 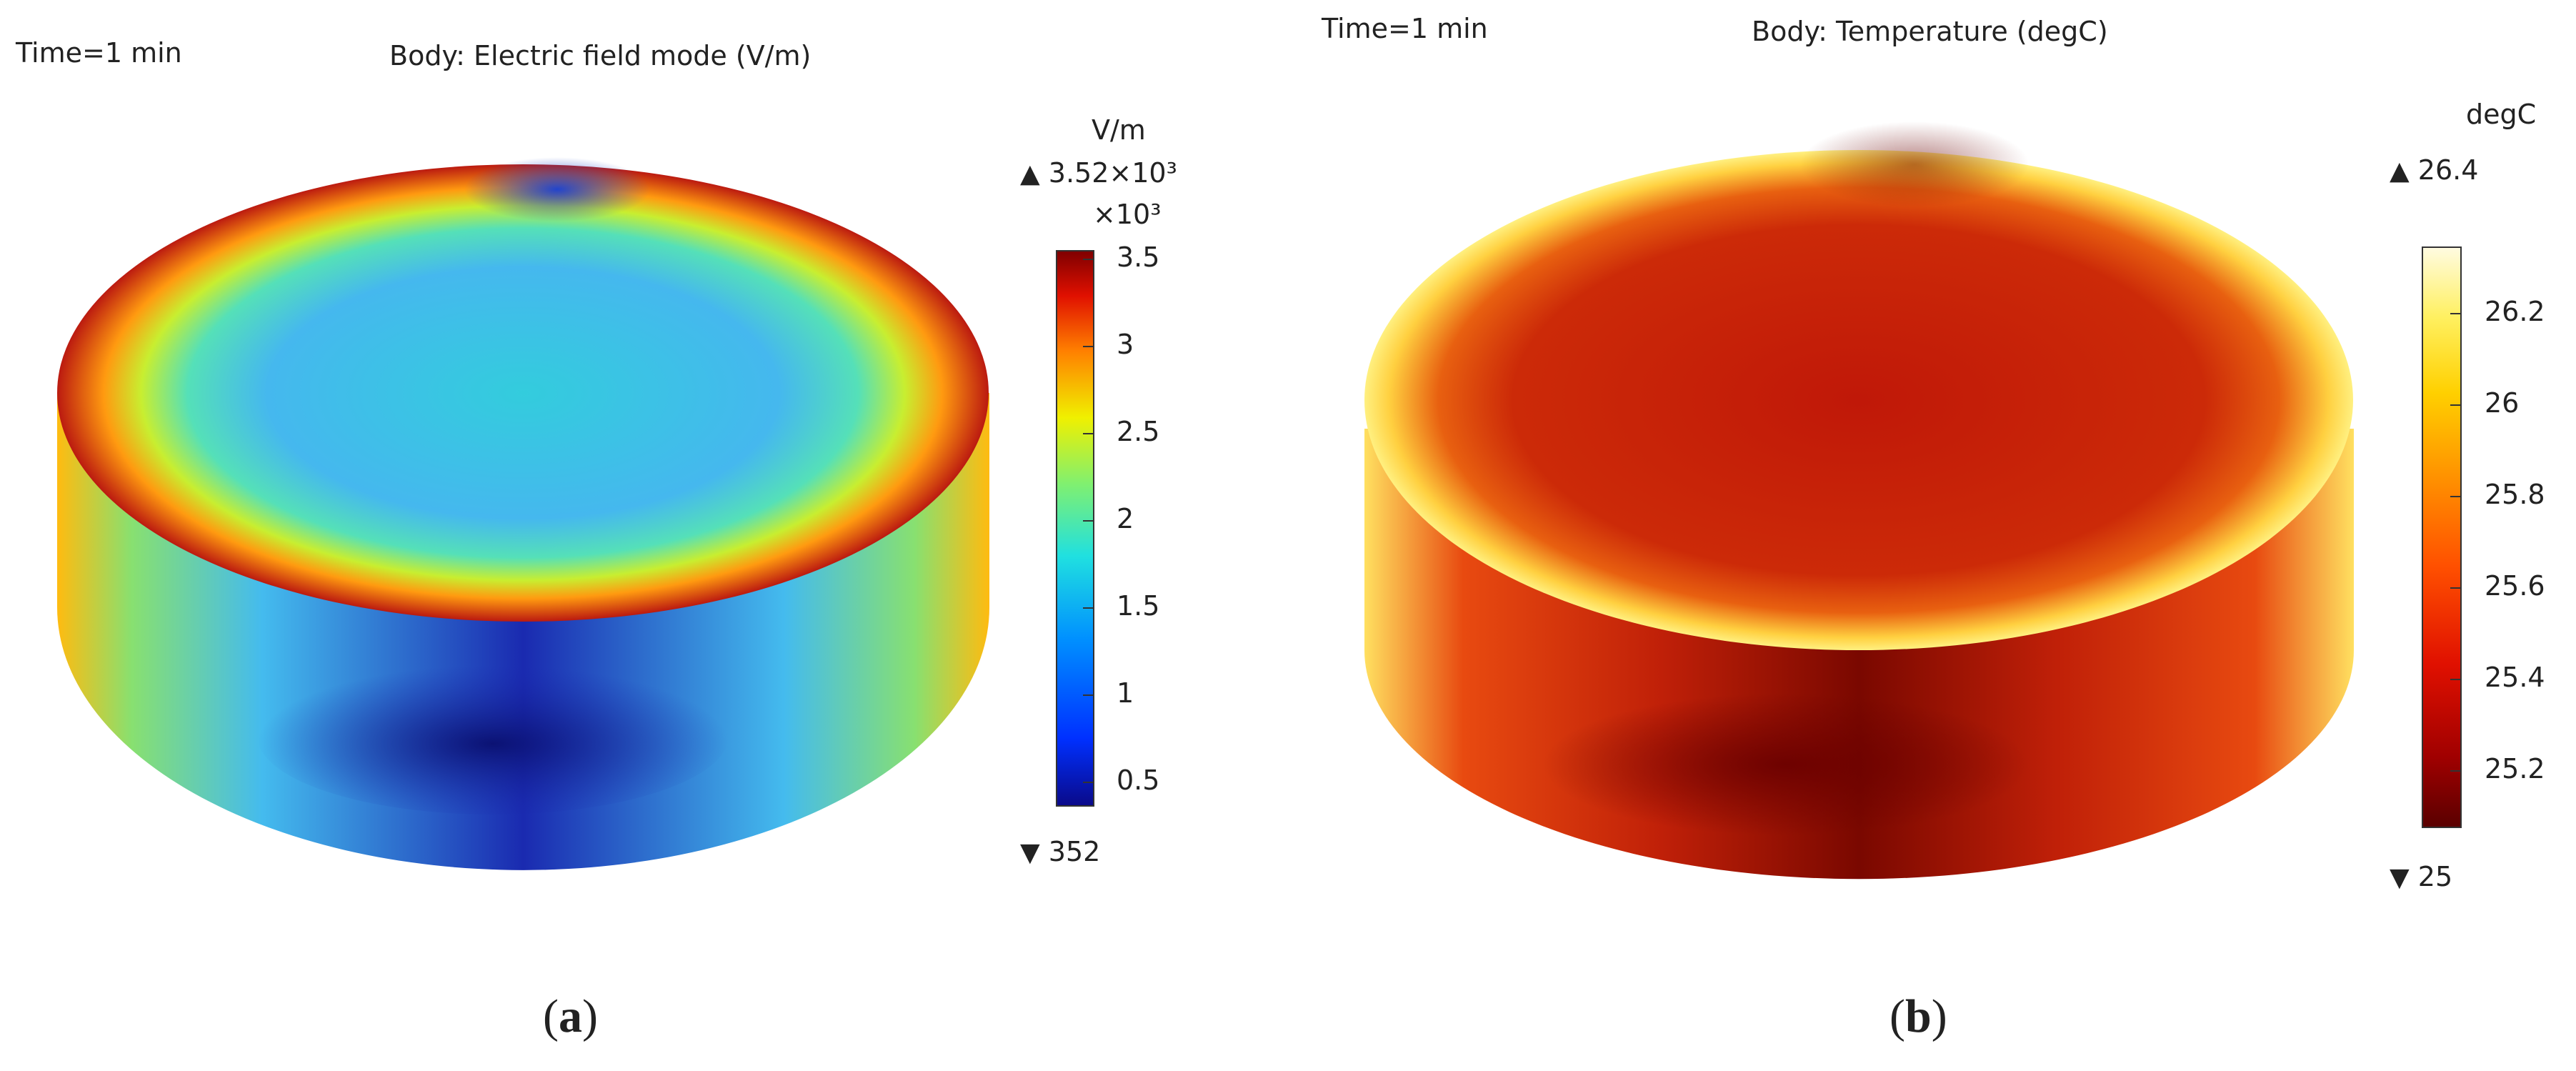 I want to click on colorbar-efield, so click(x=1075, y=528).